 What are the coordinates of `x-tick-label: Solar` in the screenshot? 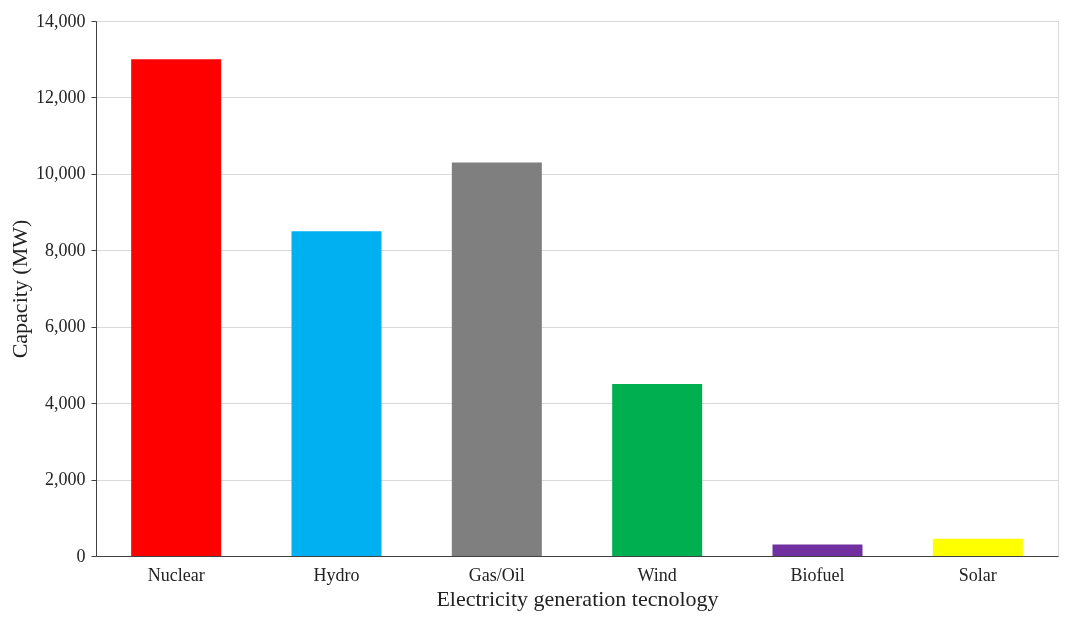 It's located at (977, 574).